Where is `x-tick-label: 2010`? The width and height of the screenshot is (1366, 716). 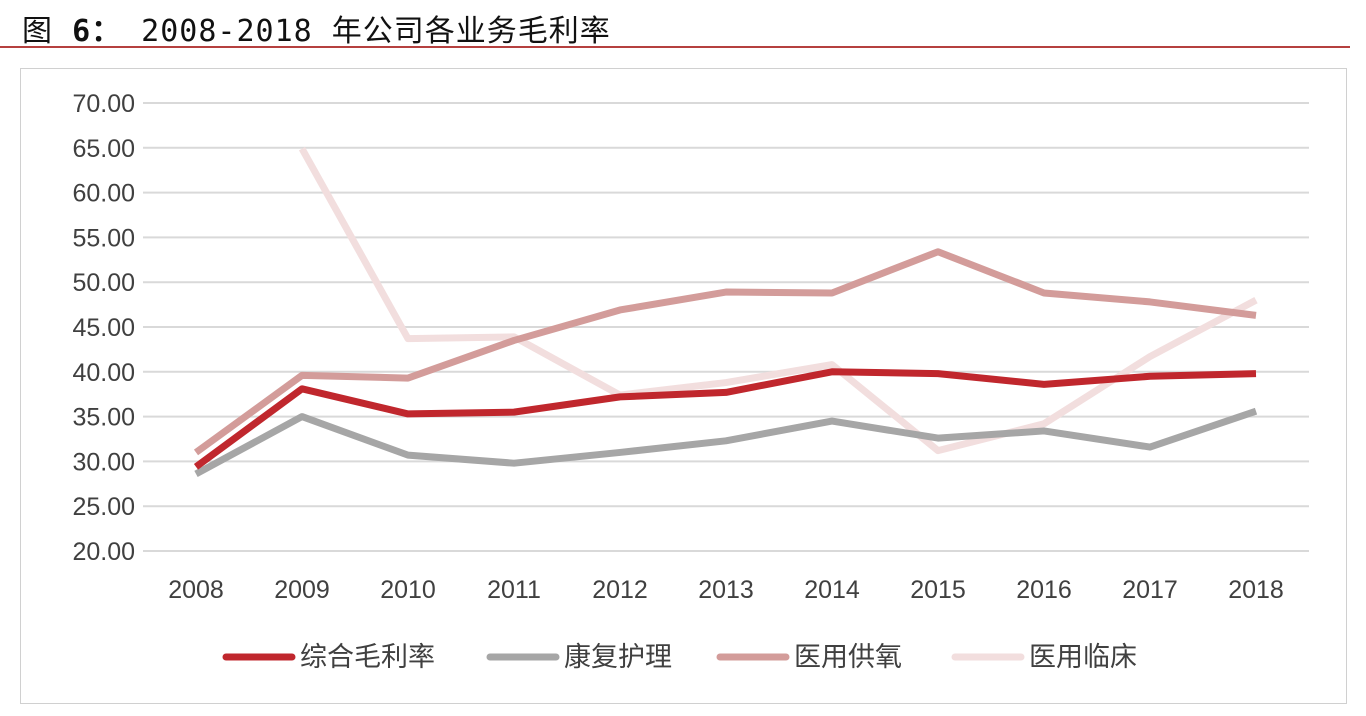
x-tick-label: 2010 is located at coordinates (408, 590).